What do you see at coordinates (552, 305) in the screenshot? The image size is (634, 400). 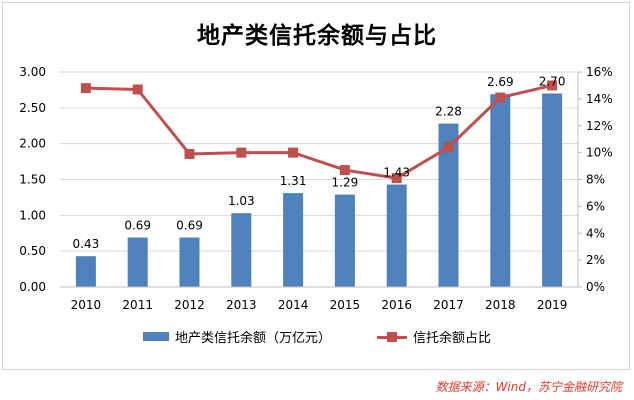 I see `x-tick-label: 2019` at bounding box center [552, 305].